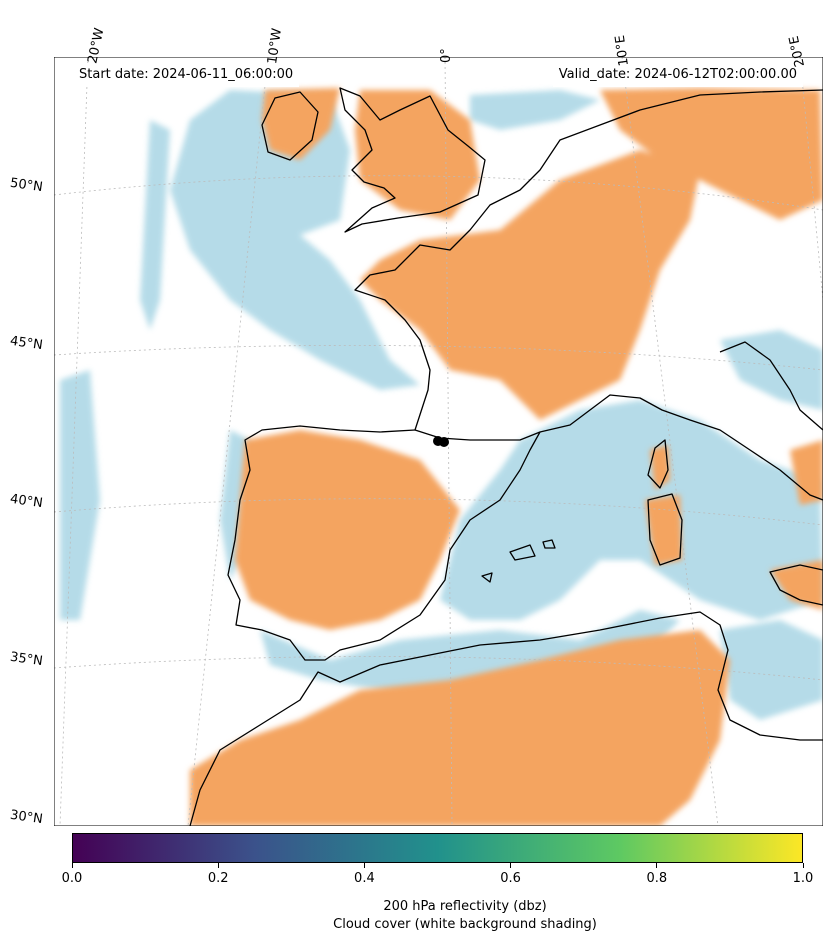 This screenshot has width=832, height=943. I want to click on coast-balearic, so click(522, 552).